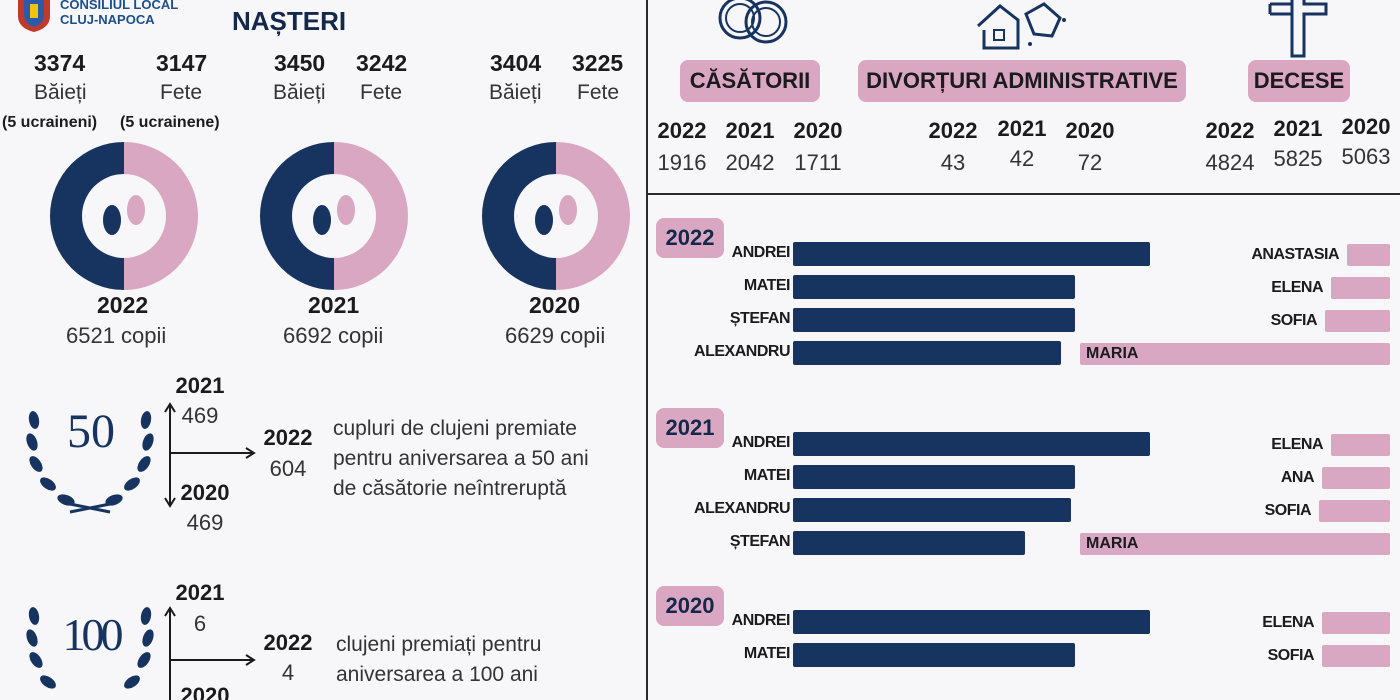  What do you see at coordinates (818, 130) in the screenshot?
I see `marriages-year-2020: 2020` at bounding box center [818, 130].